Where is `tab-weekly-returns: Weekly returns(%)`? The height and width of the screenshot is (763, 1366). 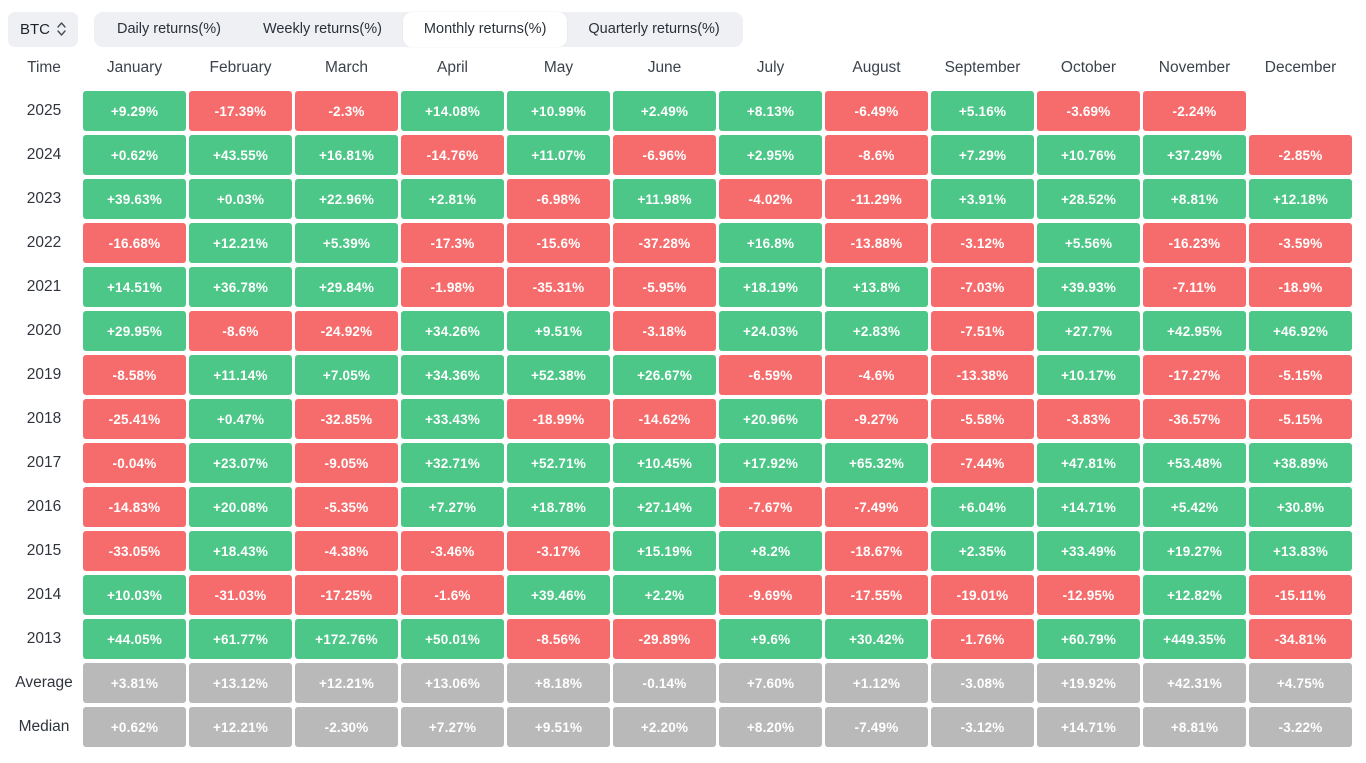 tab-weekly-returns: Weekly returns(%) is located at coordinates (322, 29).